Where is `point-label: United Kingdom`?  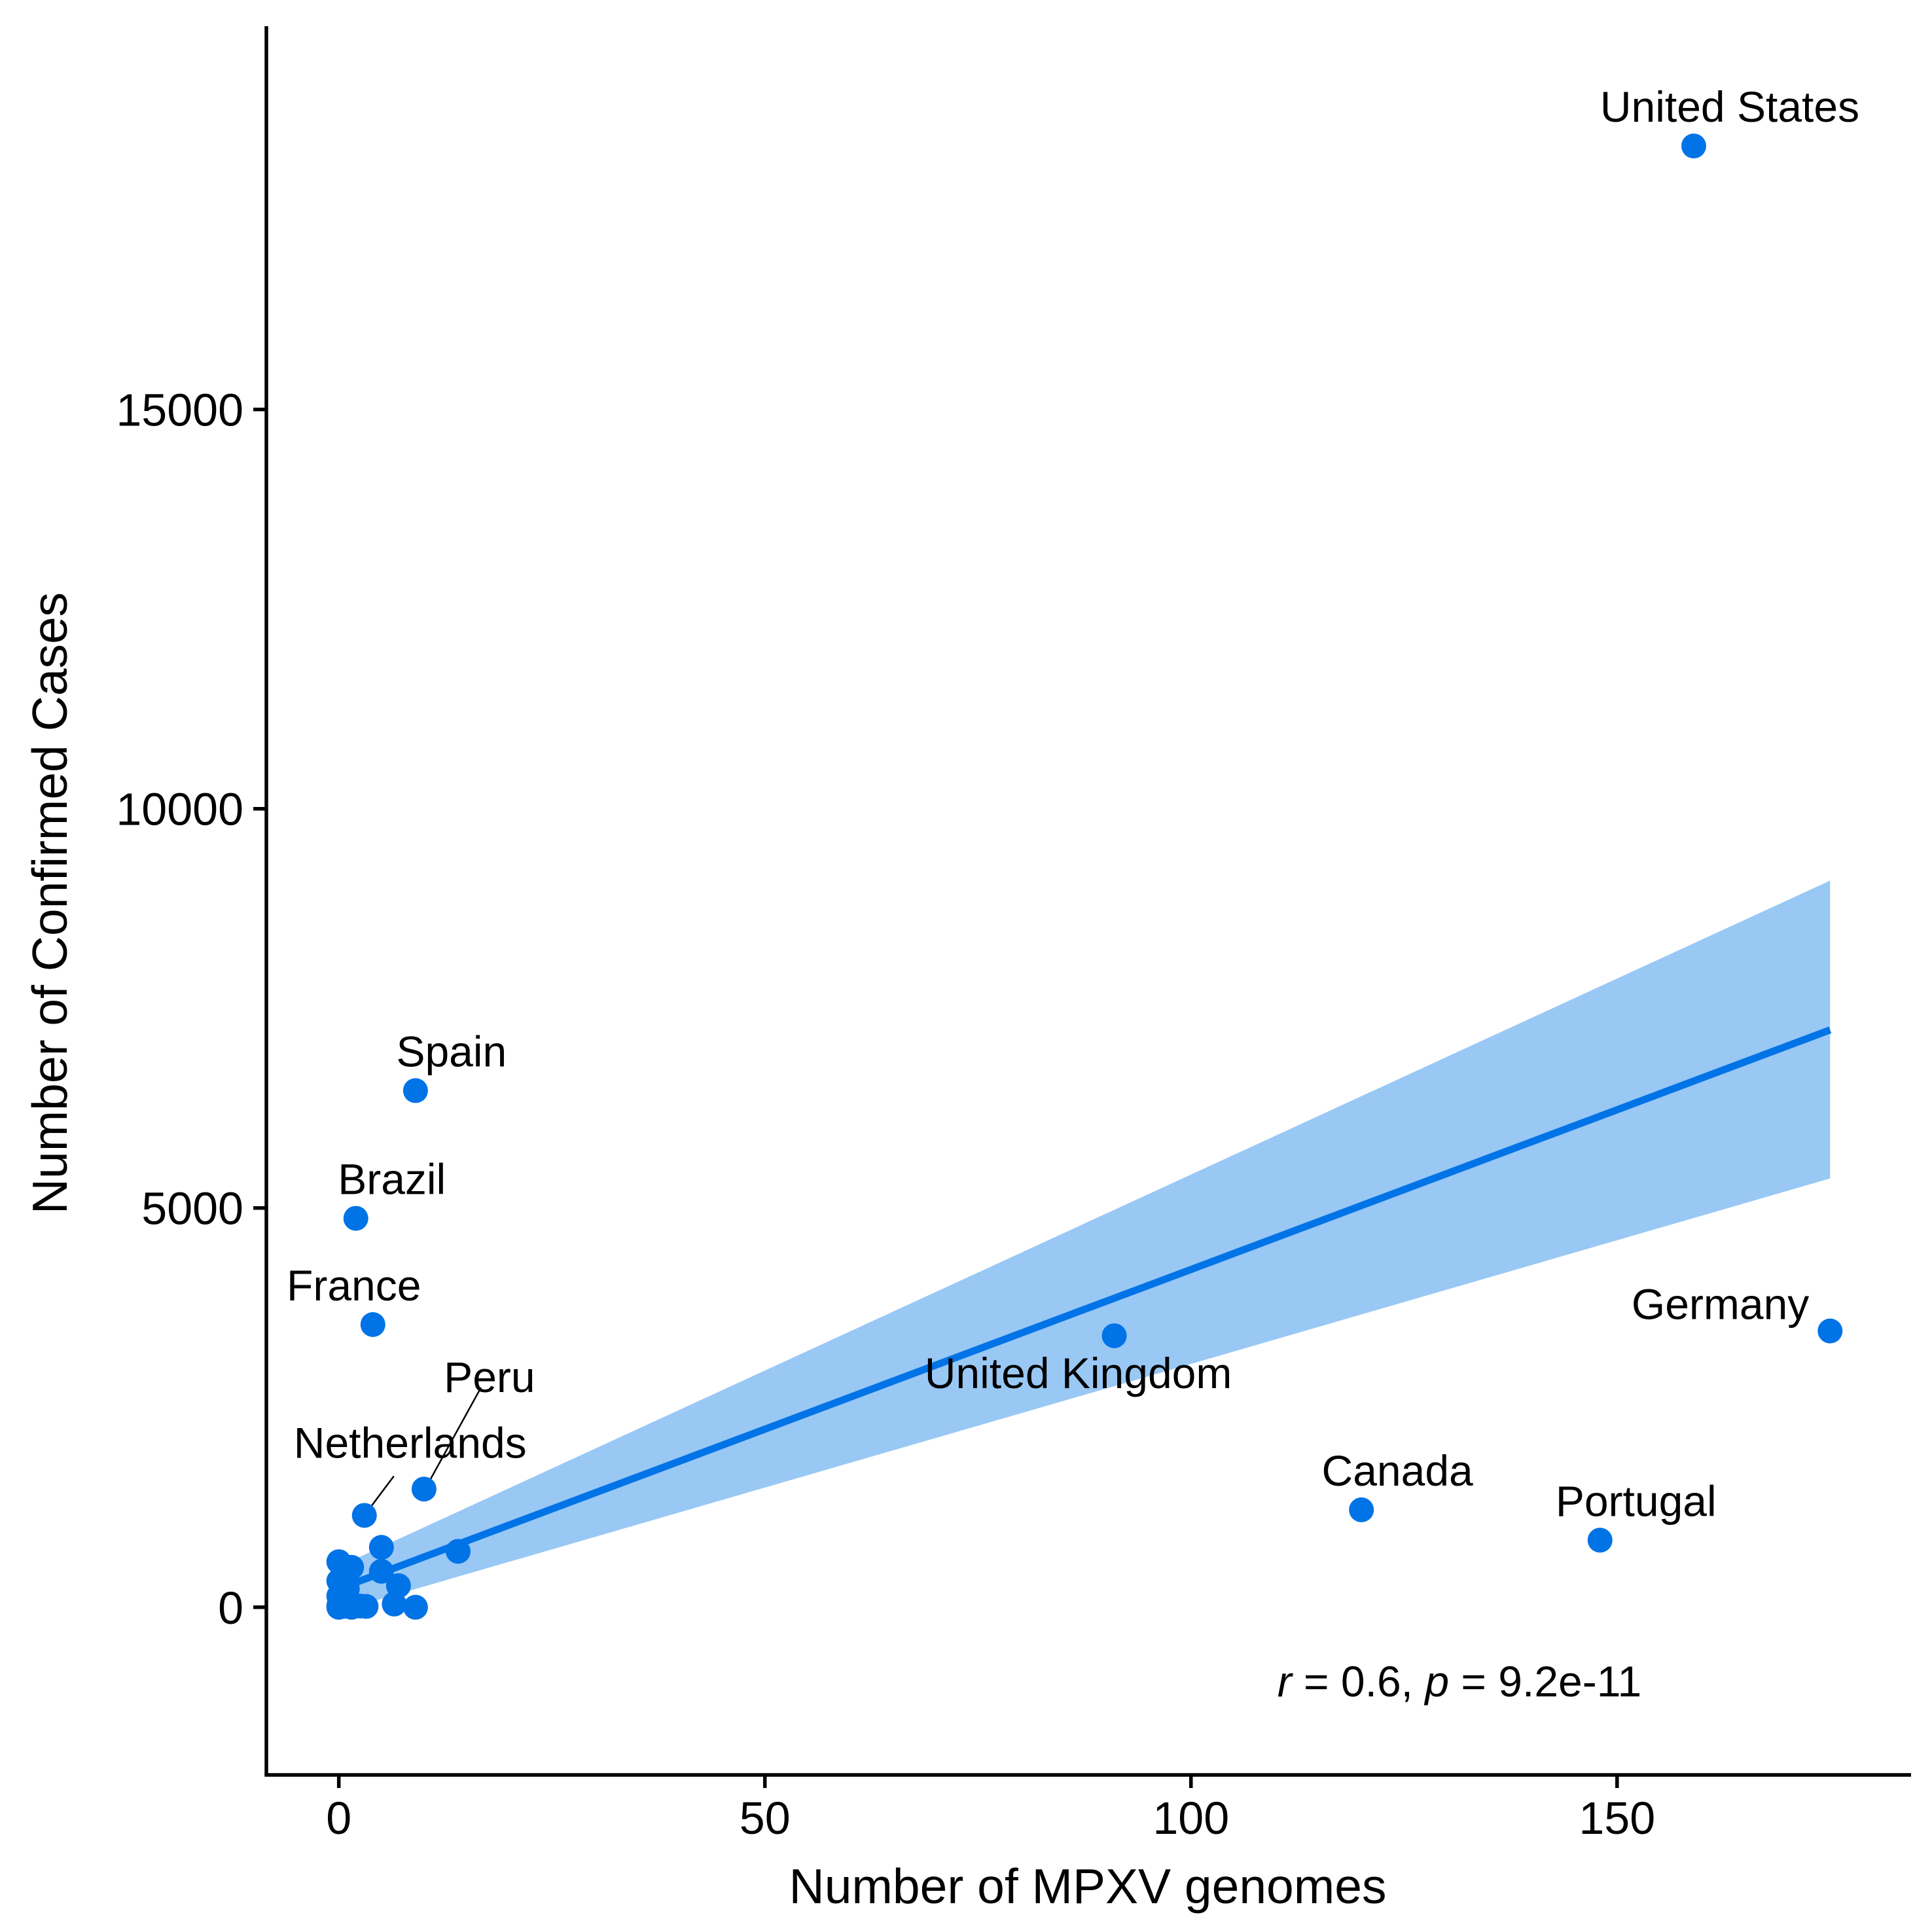
point-label: United Kingdom is located at coordinates (1078, 1373).